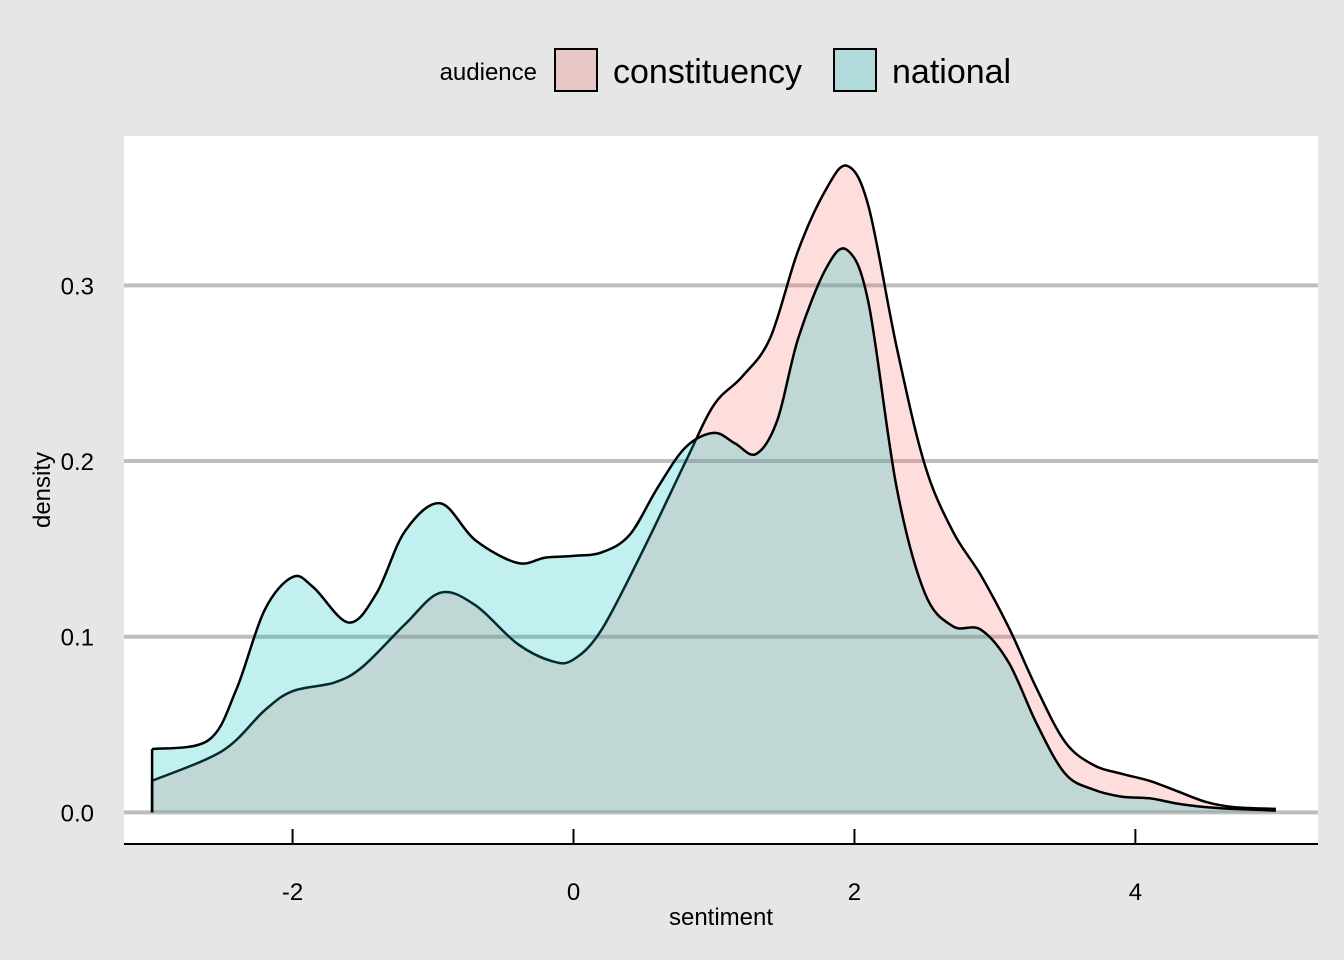 The width and height of the screenshot is (1344, 960). What do you see at coordinates (77, 550) in the screenshot?
I see `y-axis-ticks: 0.0 0.1 0.2 0.3` at bounding box center [77, 550].